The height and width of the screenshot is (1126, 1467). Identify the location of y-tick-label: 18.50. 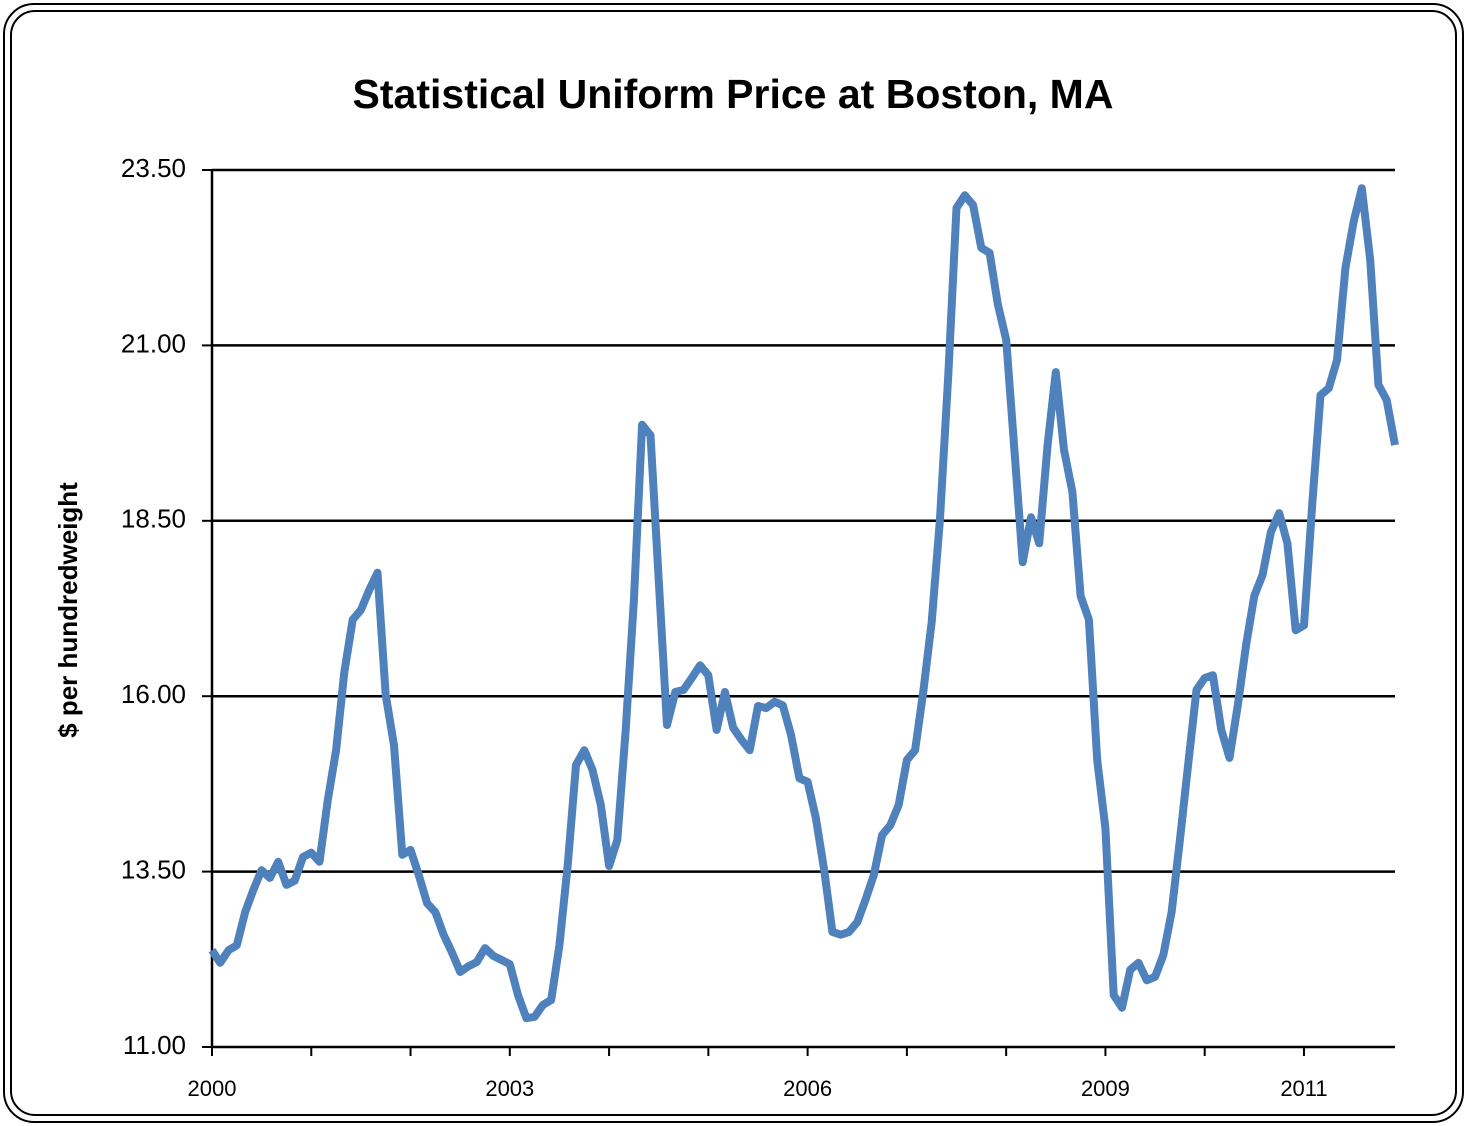
(153, 519).